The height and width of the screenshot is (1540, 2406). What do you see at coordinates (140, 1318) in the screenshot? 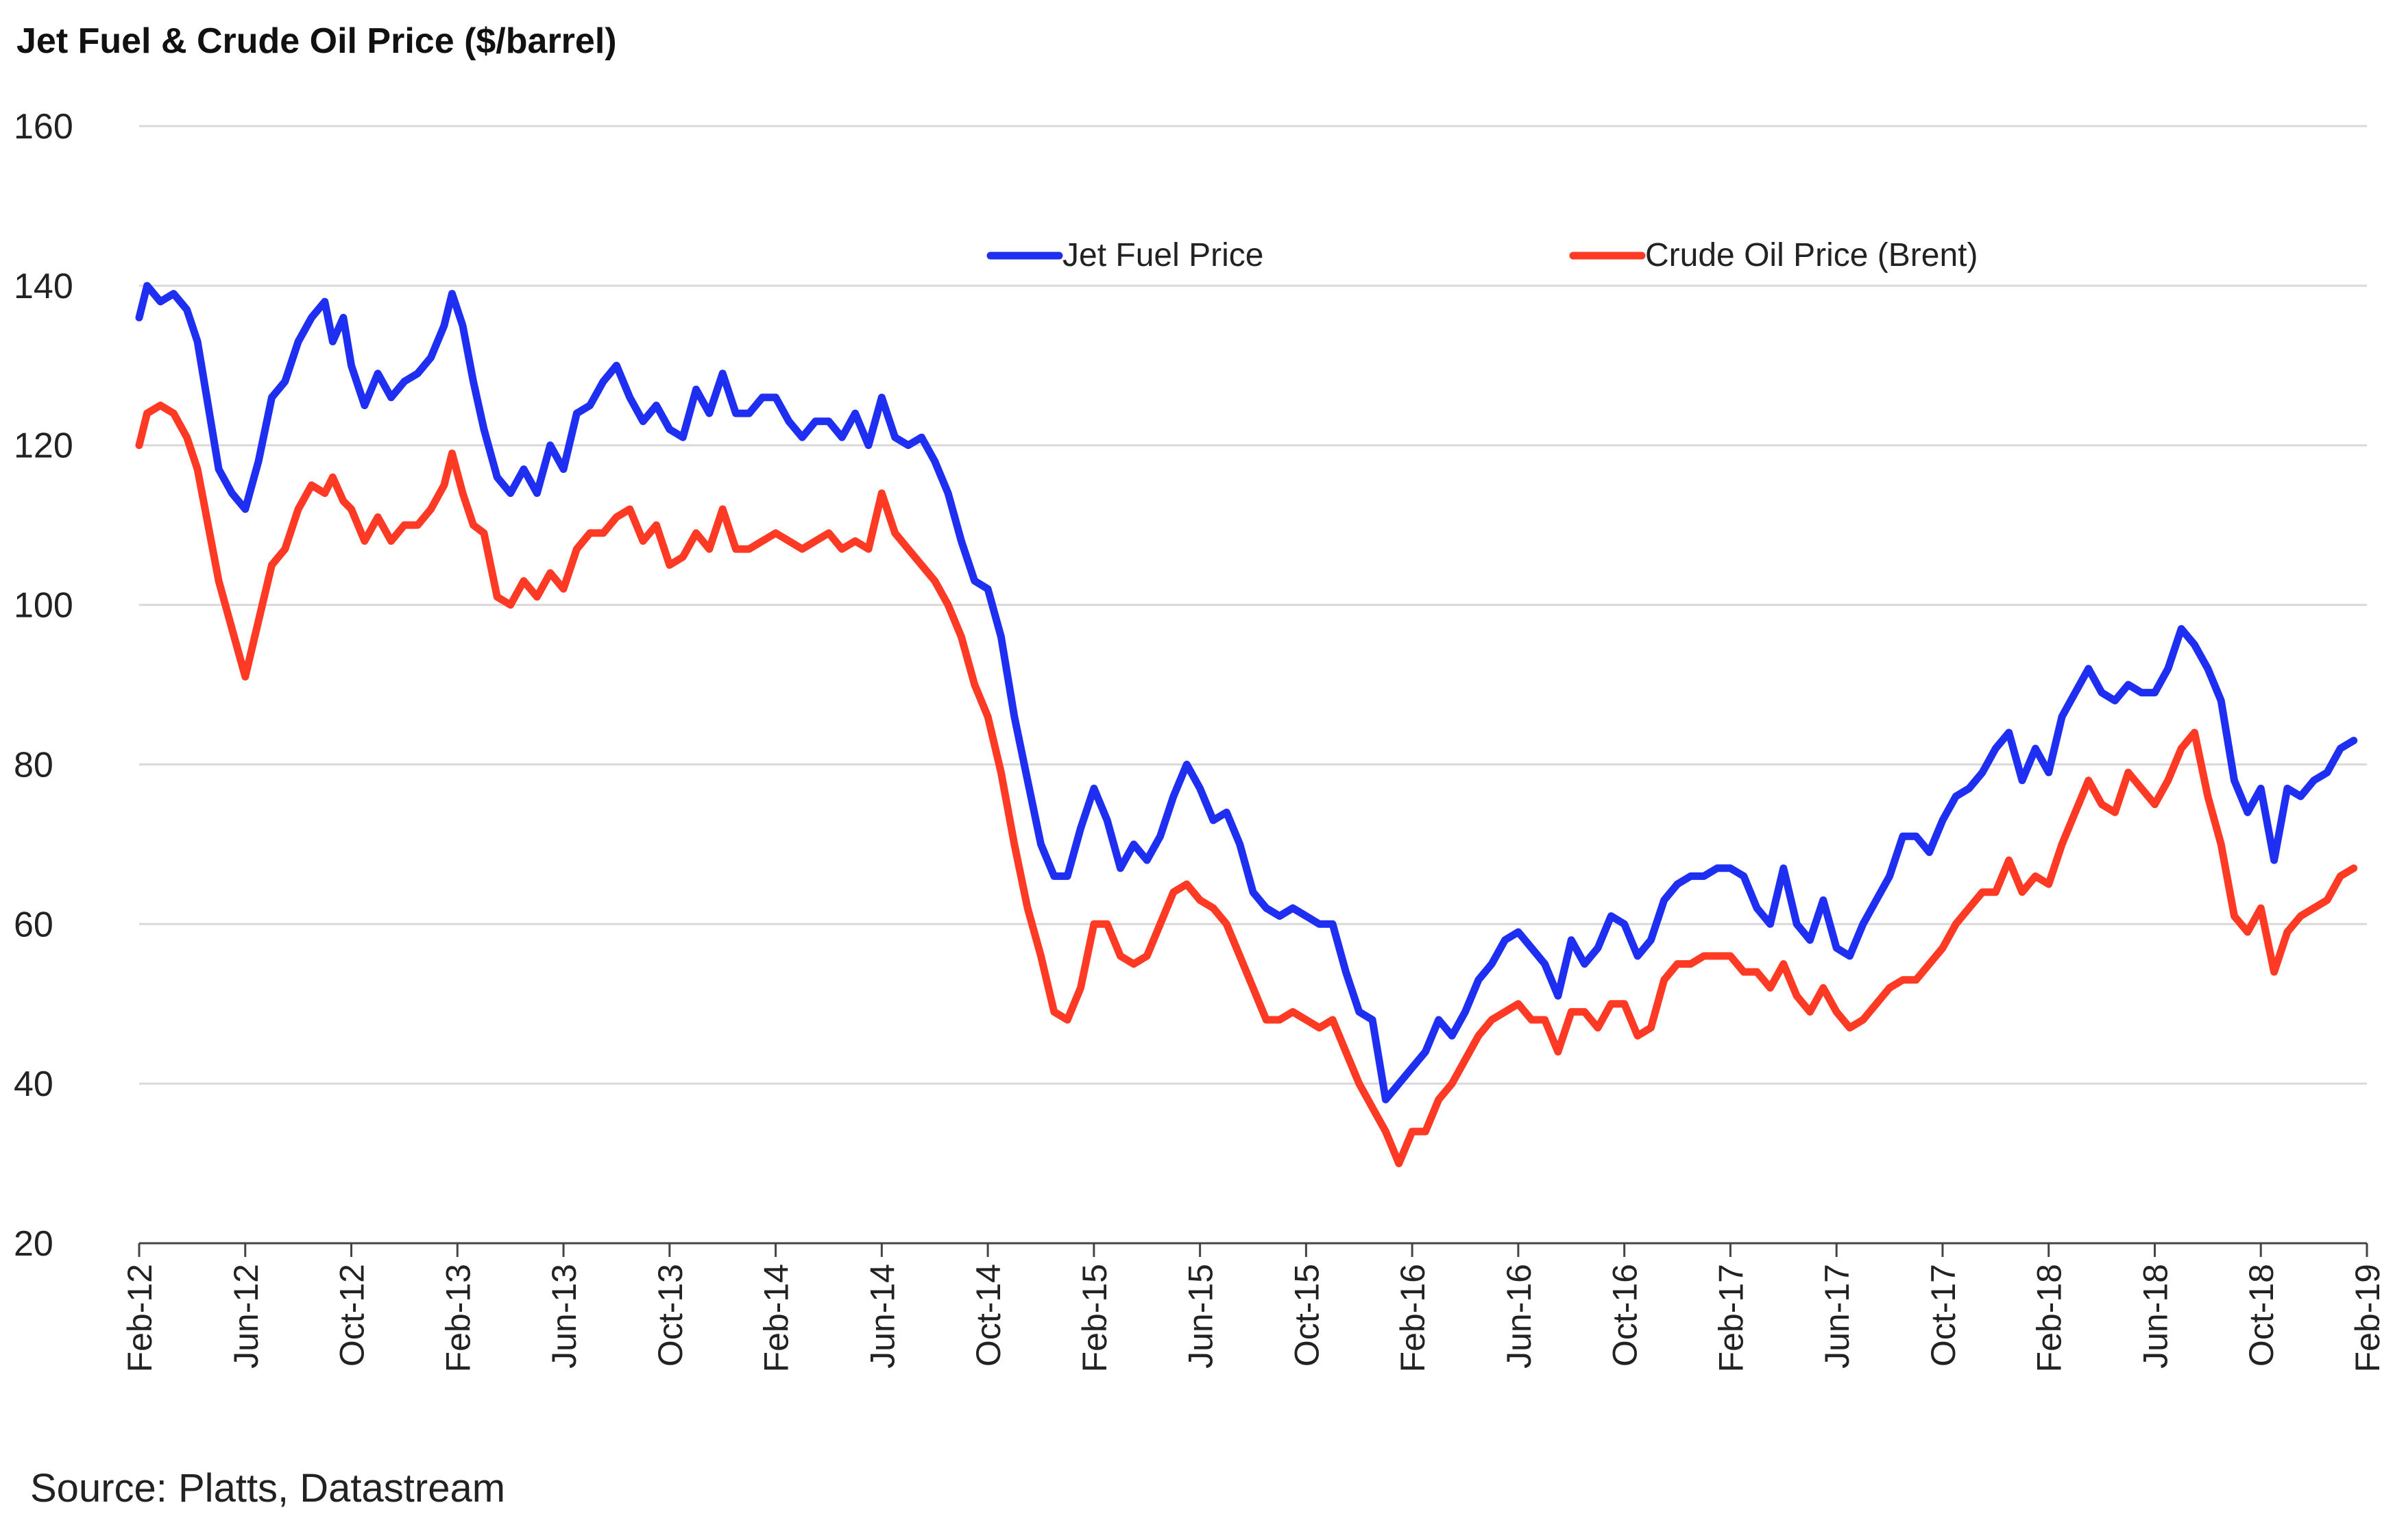
I see `x-tick-label: Feb-12` at bounding box center [140, 1318].